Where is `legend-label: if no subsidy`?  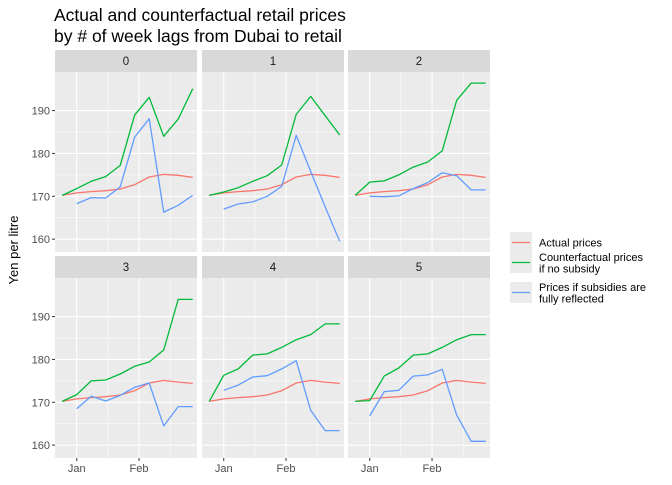 legend-label: if no subsidy is located at coordinates (570, 270).